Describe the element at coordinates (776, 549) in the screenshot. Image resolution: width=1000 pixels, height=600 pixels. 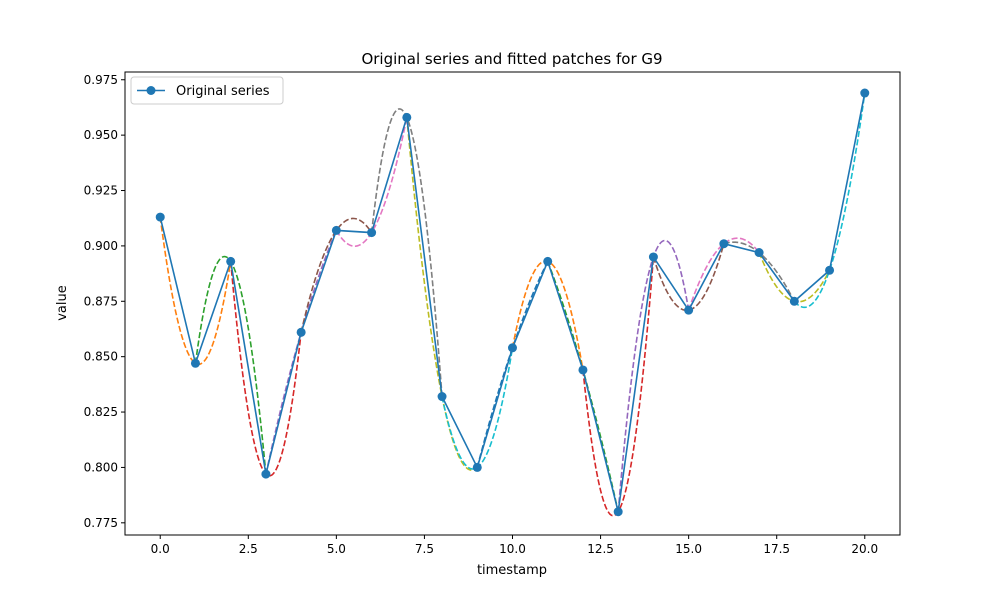
I see `x-tick-label: 17.5` at that location.